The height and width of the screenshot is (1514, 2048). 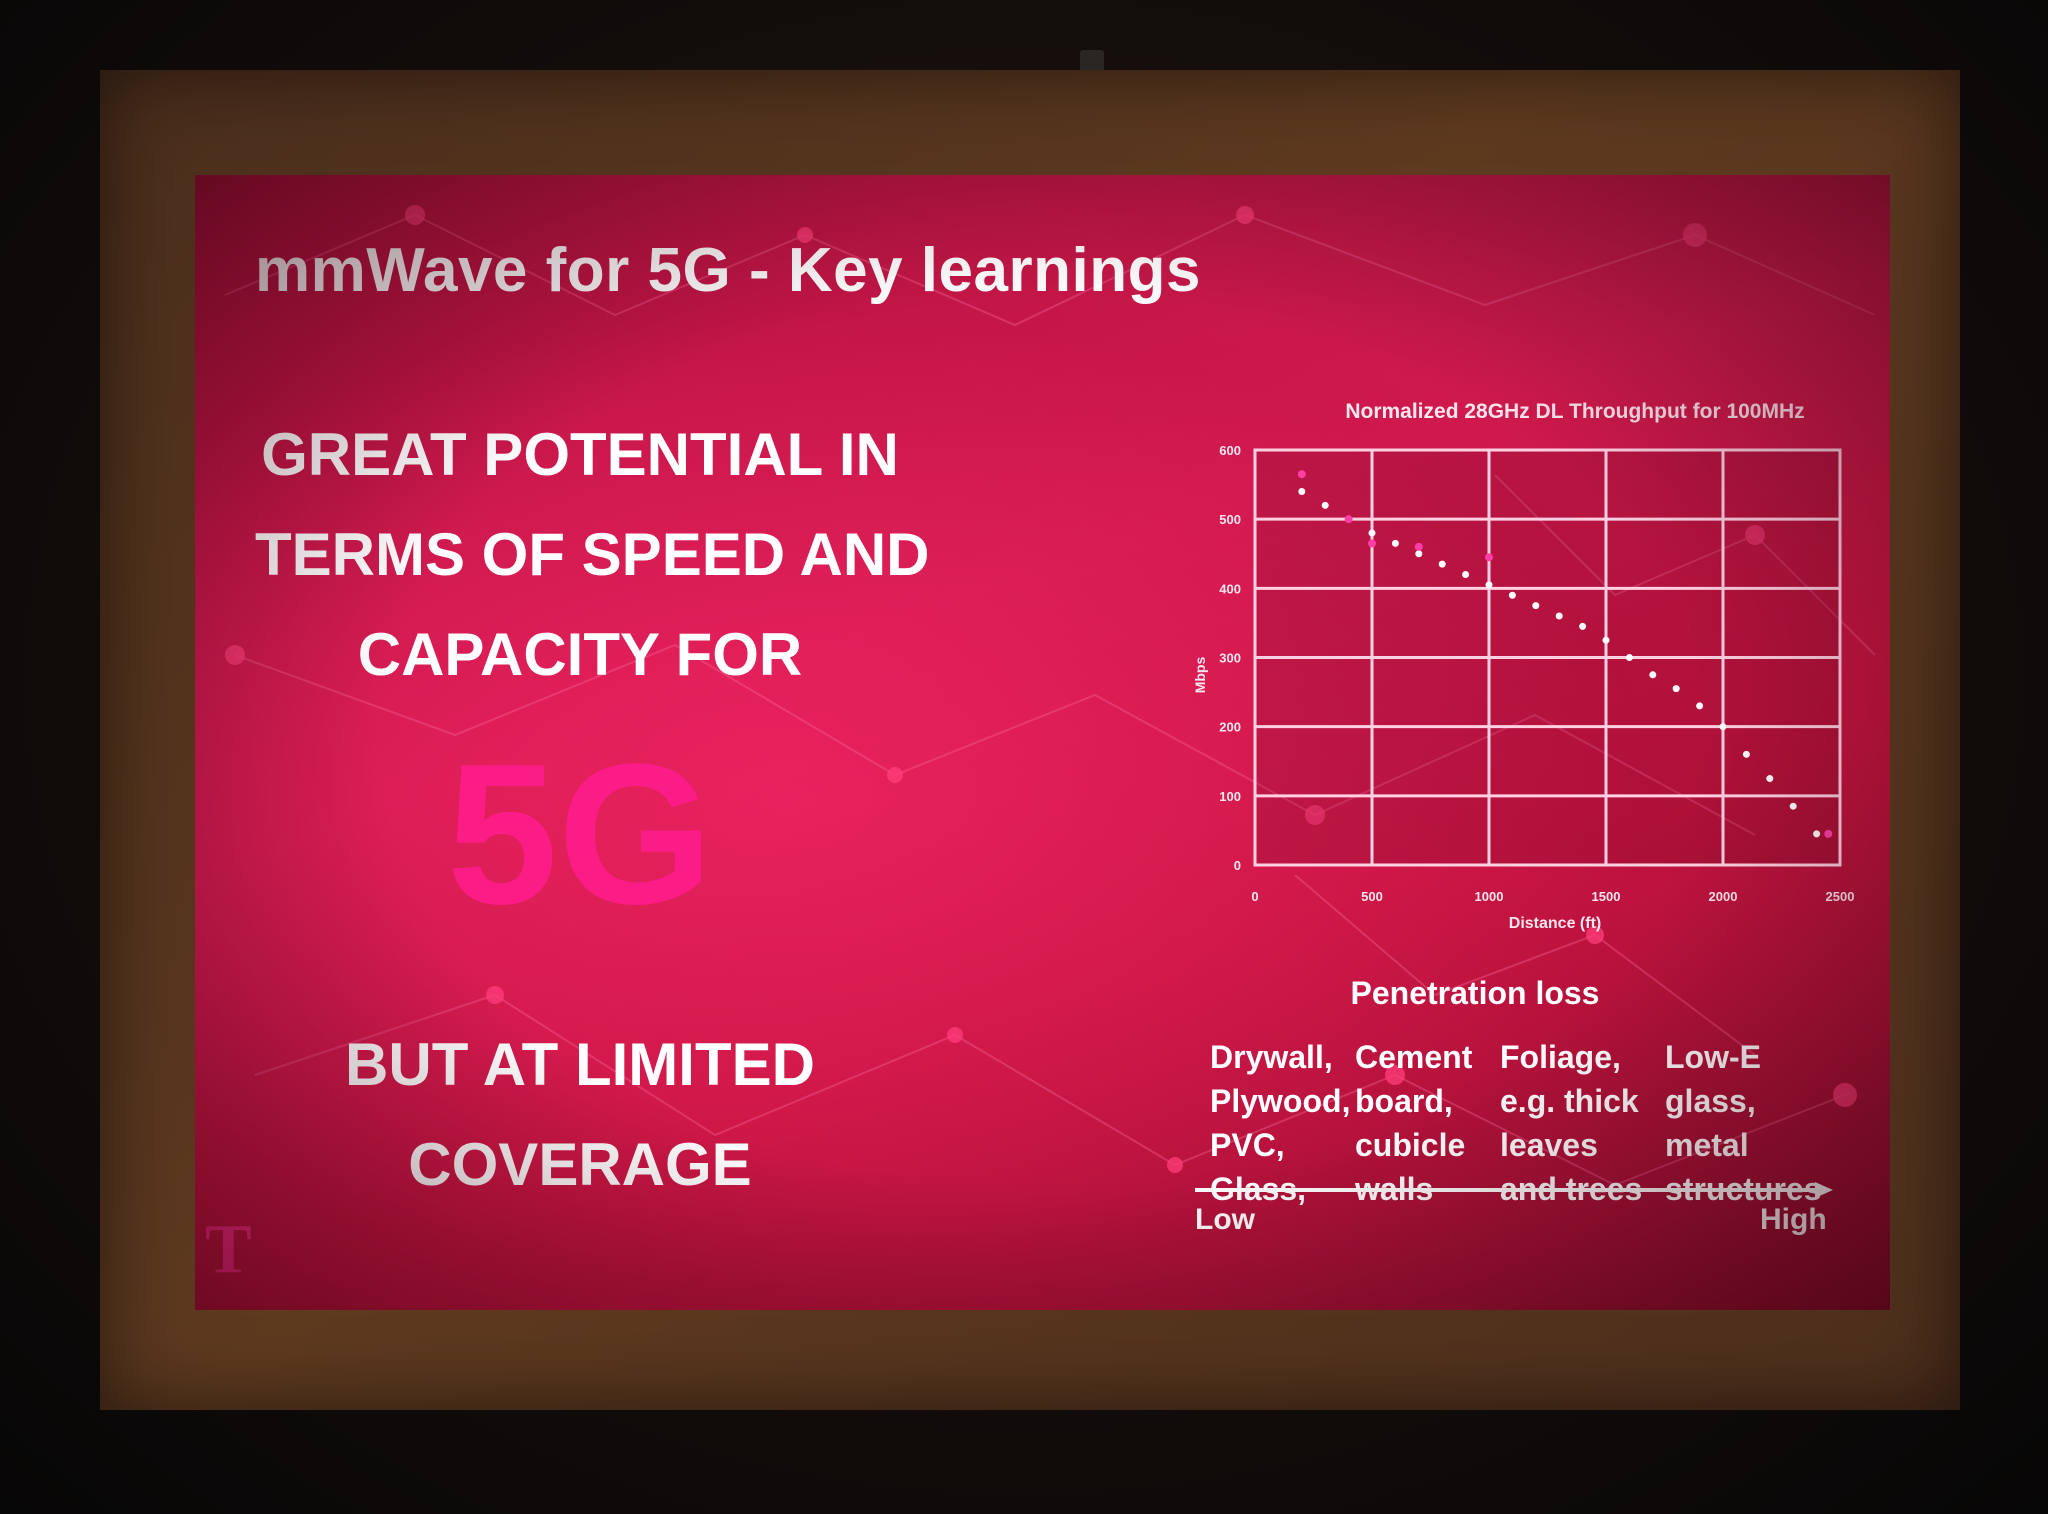 I want to click on y-tick-label: 100, so click(x=1230, y=796).